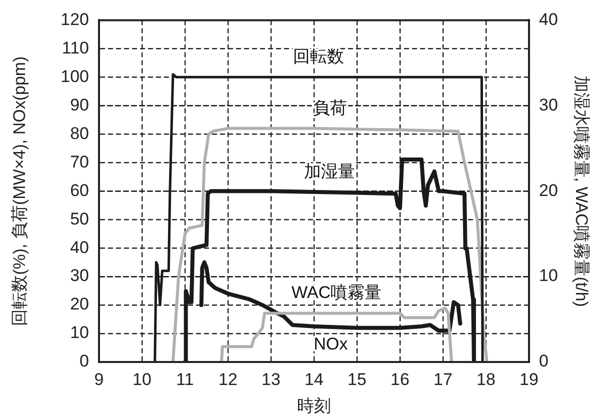 The height and width of the screenshot is (419, 601). Describe the element at coordinates (79, 304) in the screenshot. I see `y-tick-label: 20` at that location.